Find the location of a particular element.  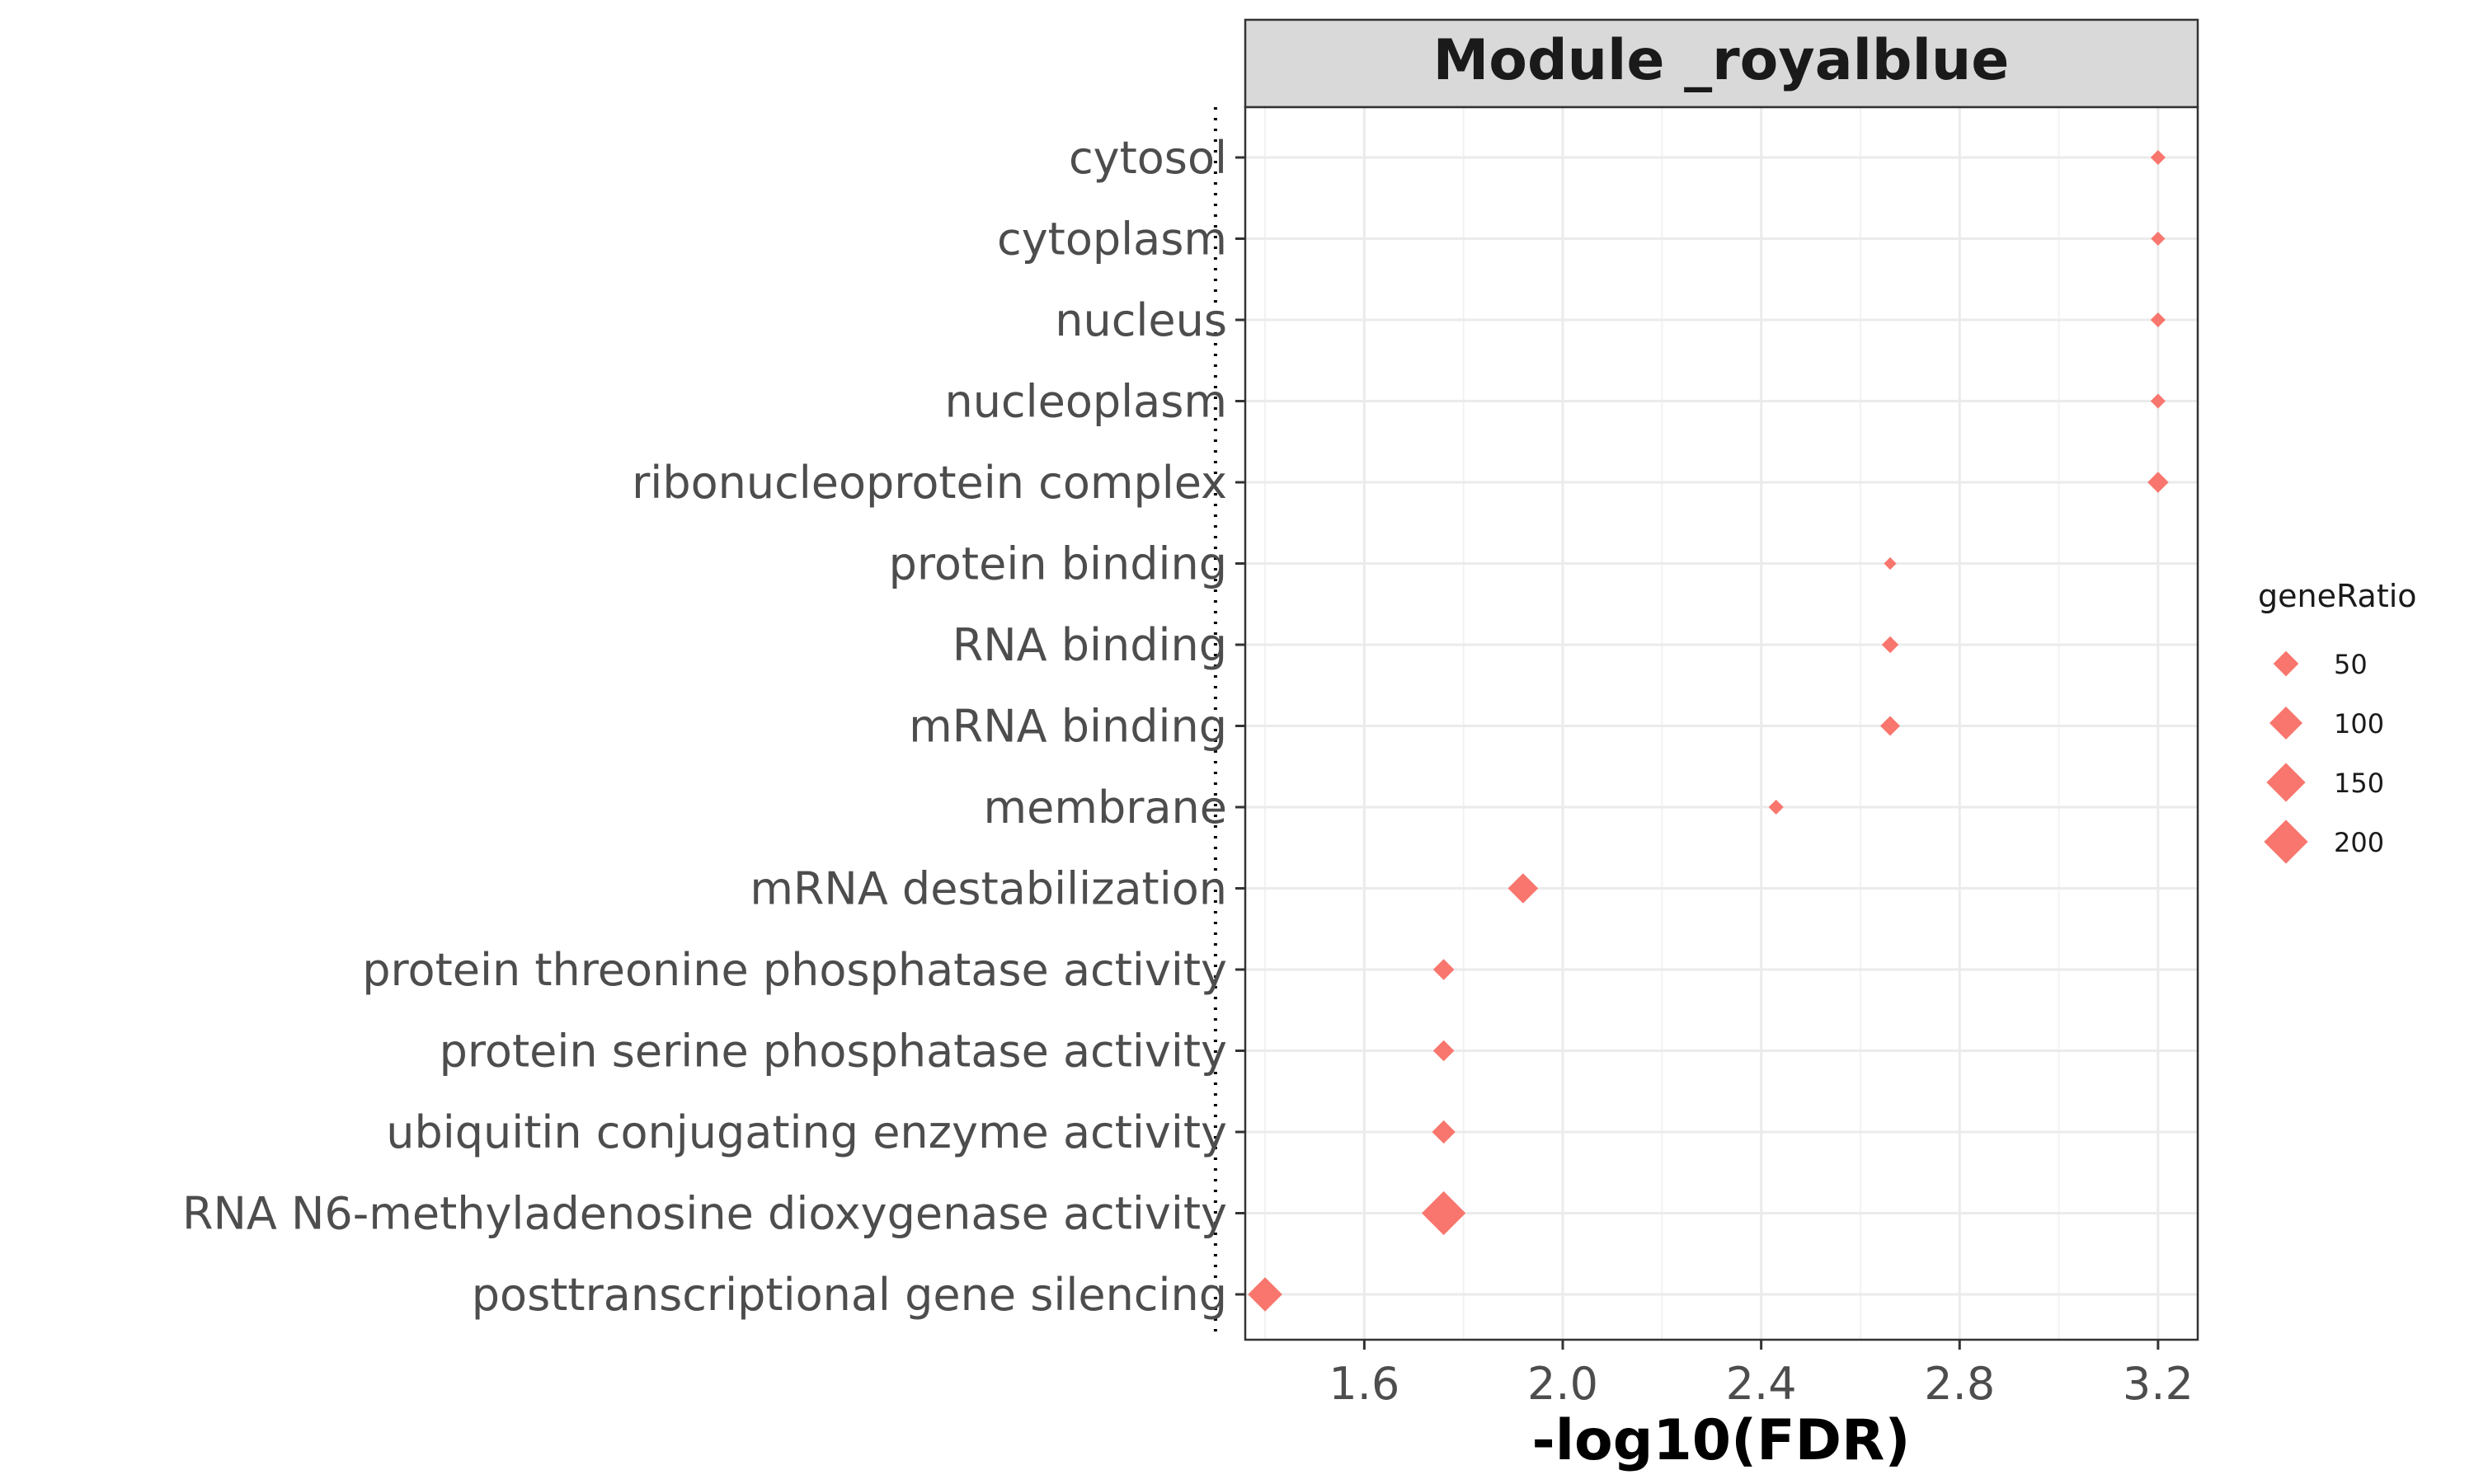

x-axis: 1.6 2.0 2.4 2.8 3.2 is located at coordinates (1761, 1375).